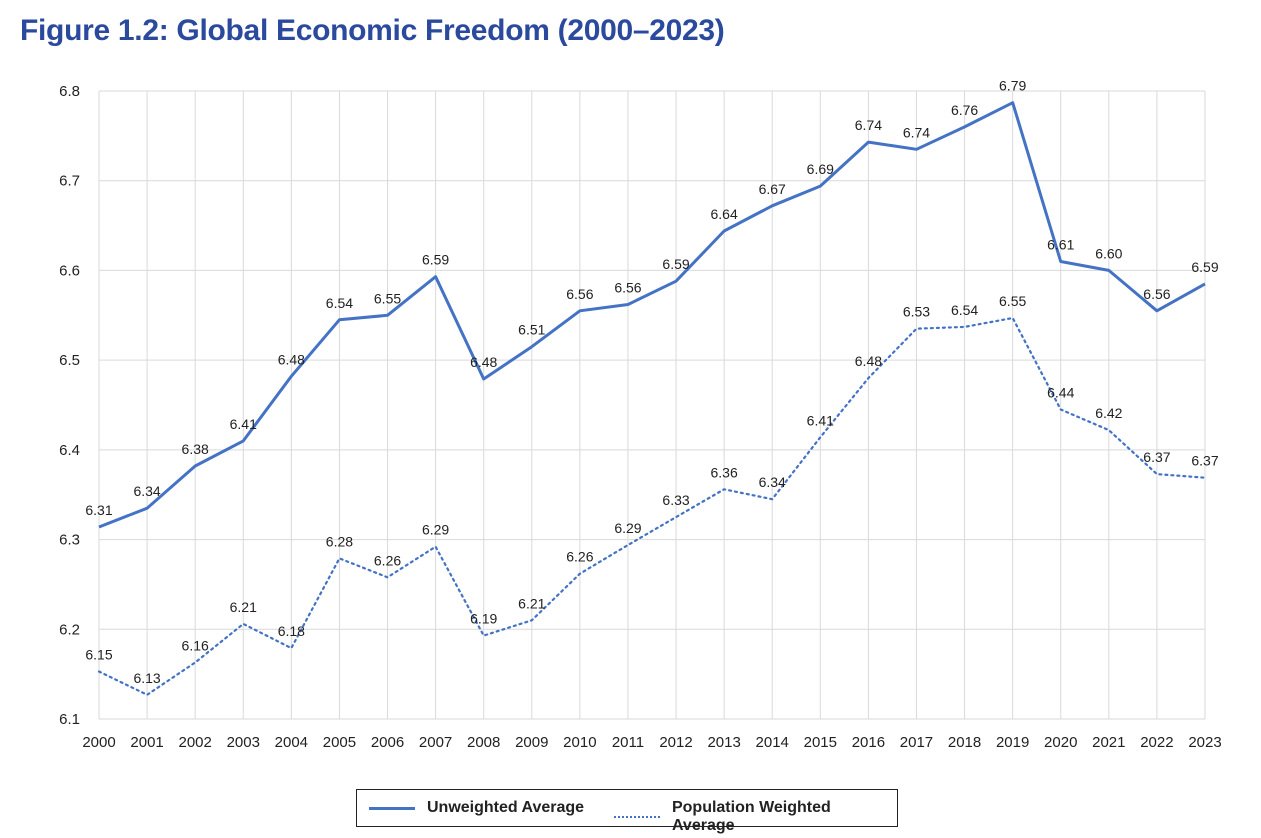 Image resolution: width=1261 pixels, height=838 pixels. What do you see at coordinates (964, 742) in the screenshot?
I see `x-tick-label: 2018` at bounding box center [964, 742].